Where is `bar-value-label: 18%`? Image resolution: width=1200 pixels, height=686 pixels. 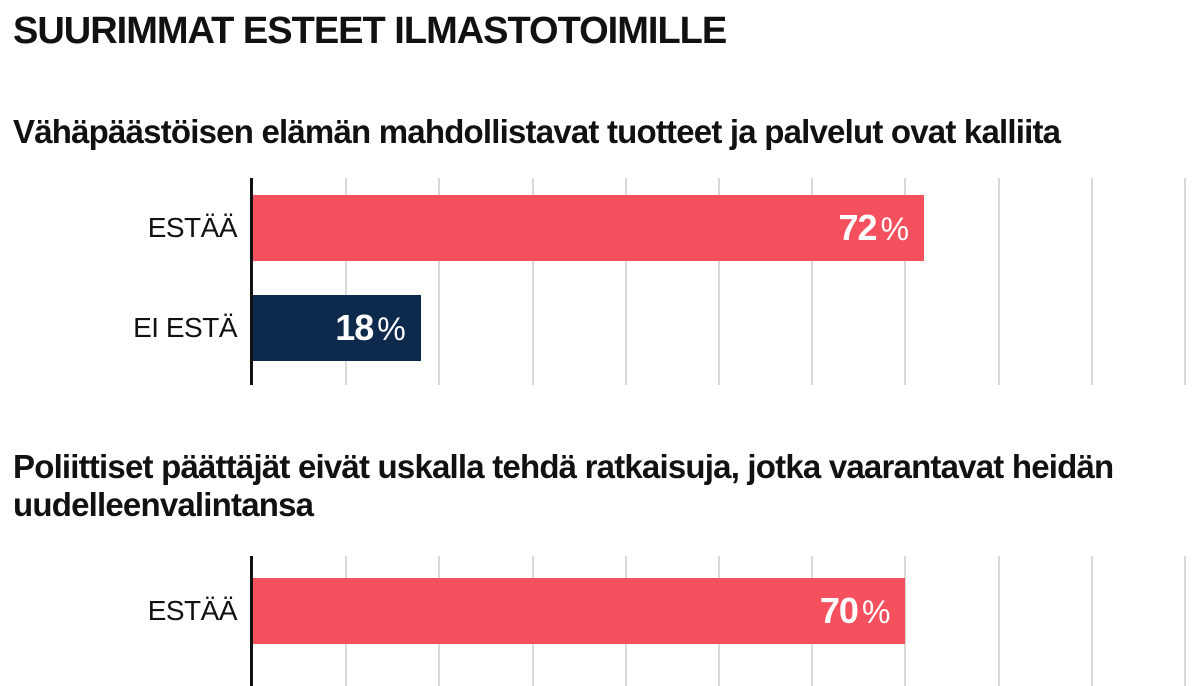
bar-value-label: 18% is located at coordinates (370, 328).